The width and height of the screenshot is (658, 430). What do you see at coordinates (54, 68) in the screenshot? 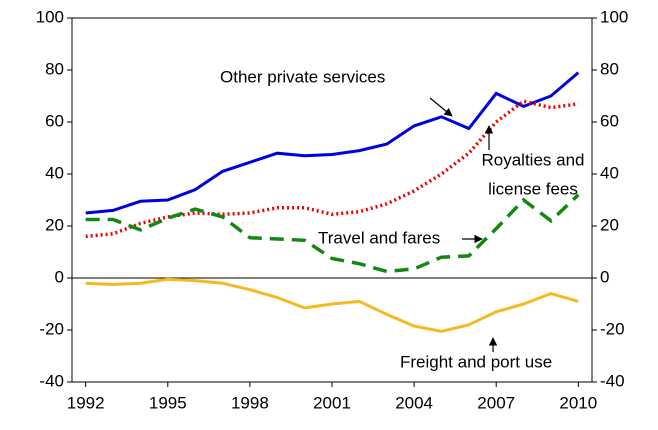
I see `y-tick-label: 80` at bounding box center [54, 68].